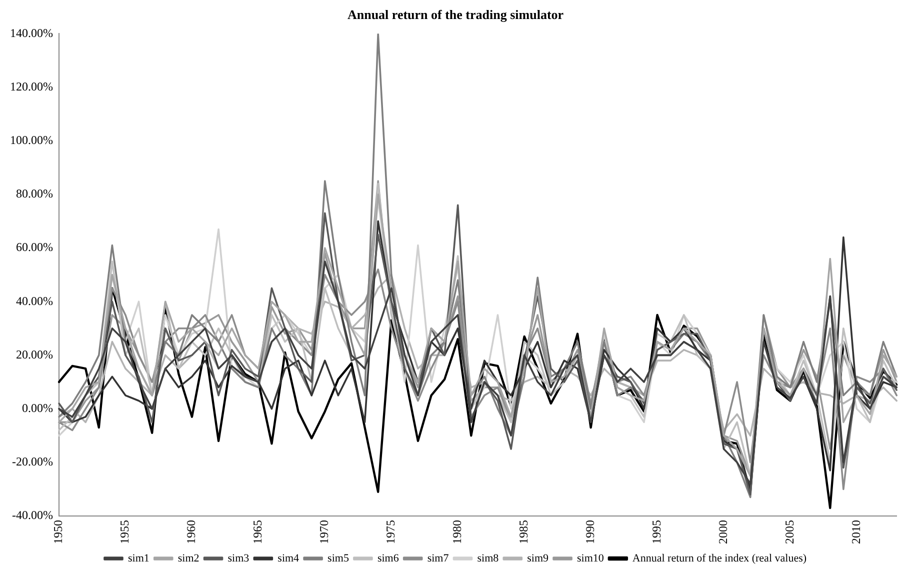  Describe the element at coordinates (289, 558) in the screenshot. I see `legend-label: sim4` at that location.